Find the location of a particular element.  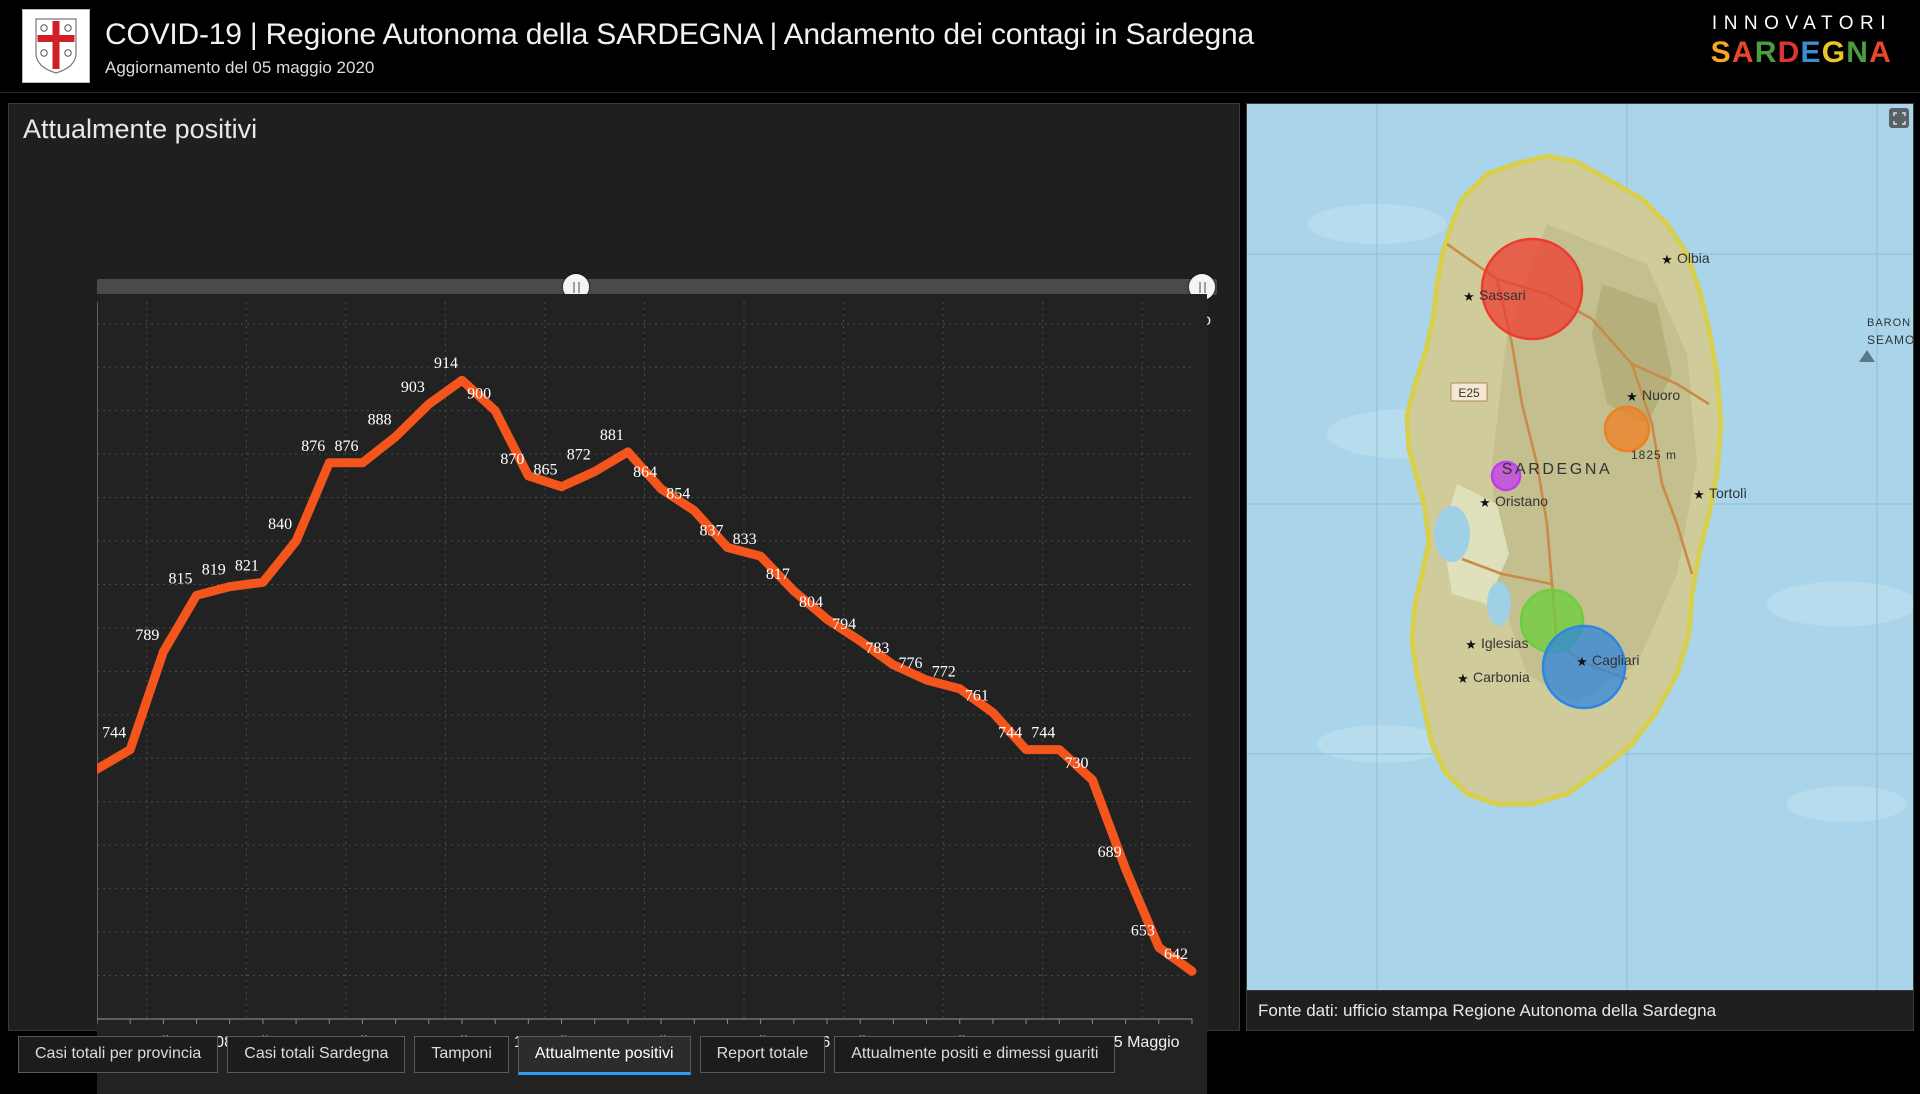

tab-report-totale: Report totale is located at coordinates (762, 1054).